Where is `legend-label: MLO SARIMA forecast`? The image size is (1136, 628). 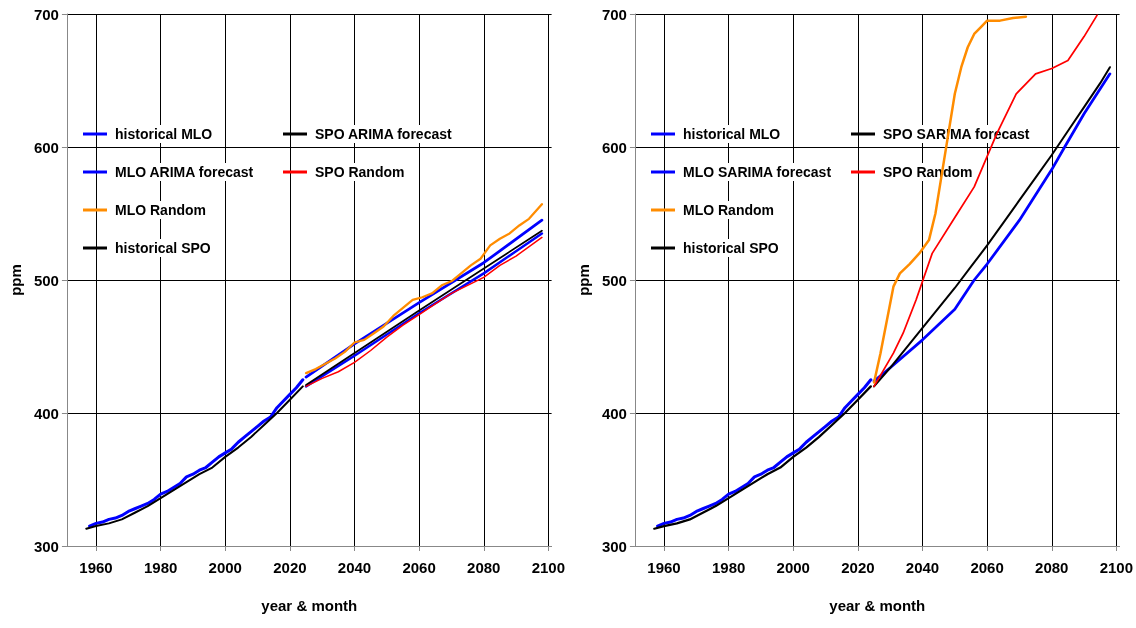
legend-label: MLO SARIMA forecast is located at coordinates (757, 172).